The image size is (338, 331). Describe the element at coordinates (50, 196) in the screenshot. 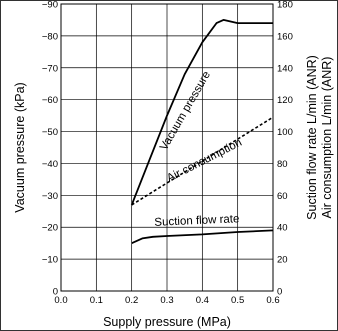

I see `y-tick-label: −30` at that location.